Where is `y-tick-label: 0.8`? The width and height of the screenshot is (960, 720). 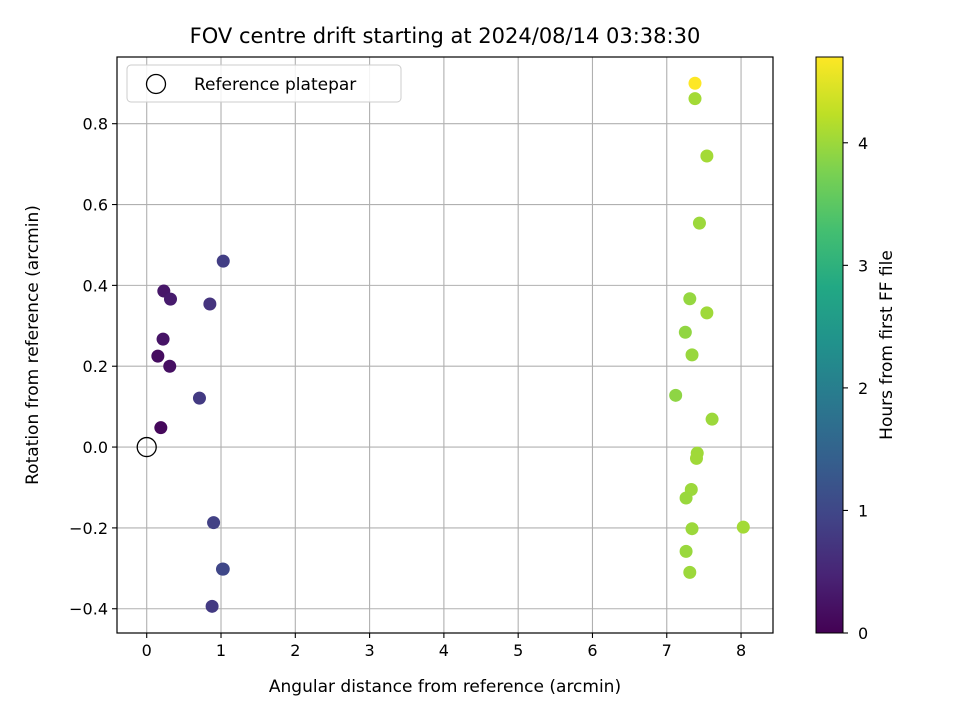
y-tick-label: 0.8 is located at coordinates (95, 124).